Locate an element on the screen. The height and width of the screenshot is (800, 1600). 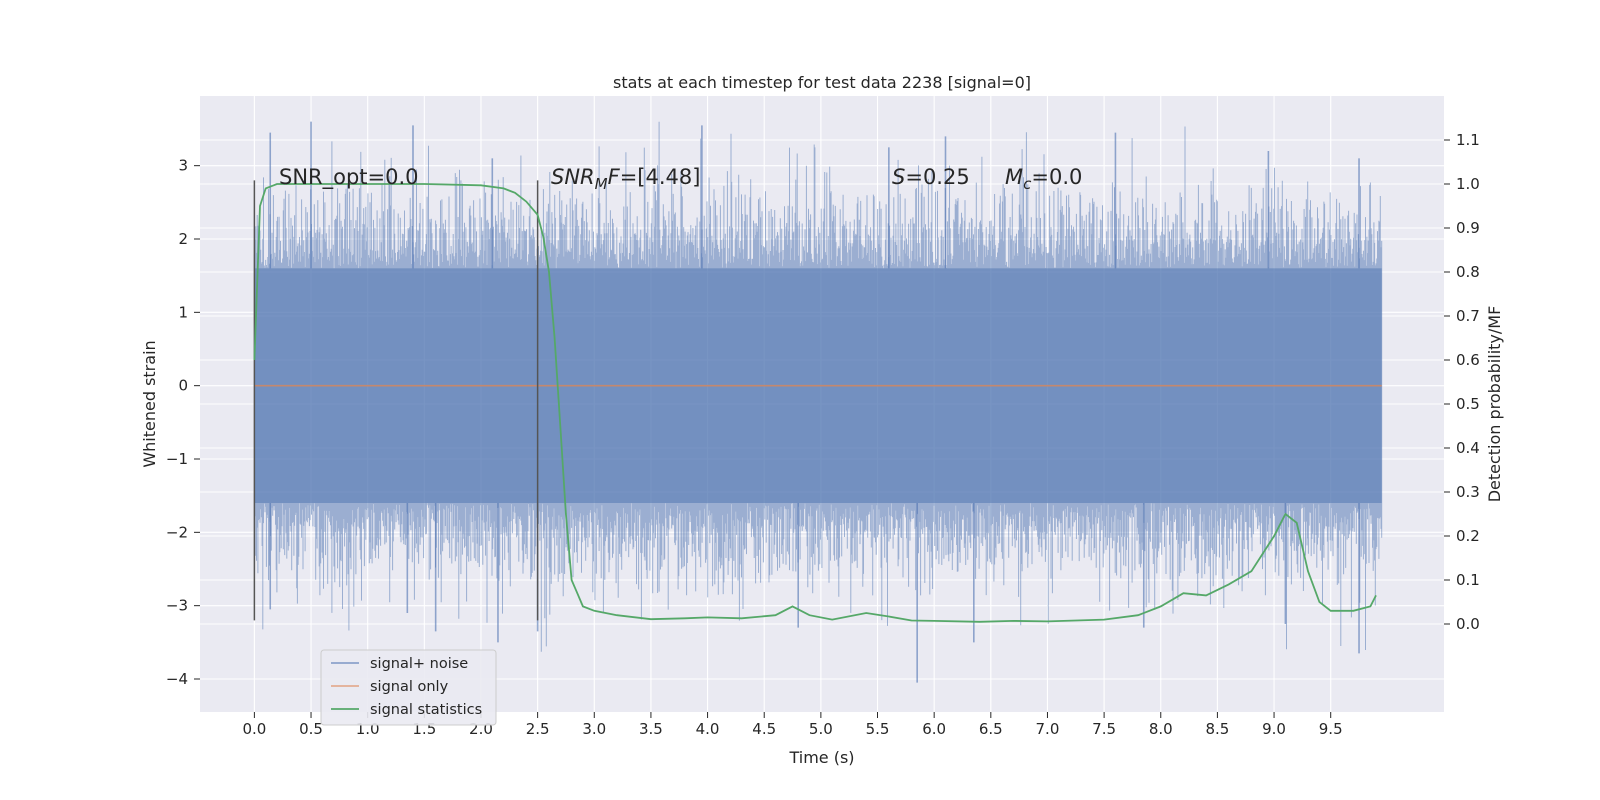
y-right-tick-label-5: 0.6 is located at coordinates (1468, 360).